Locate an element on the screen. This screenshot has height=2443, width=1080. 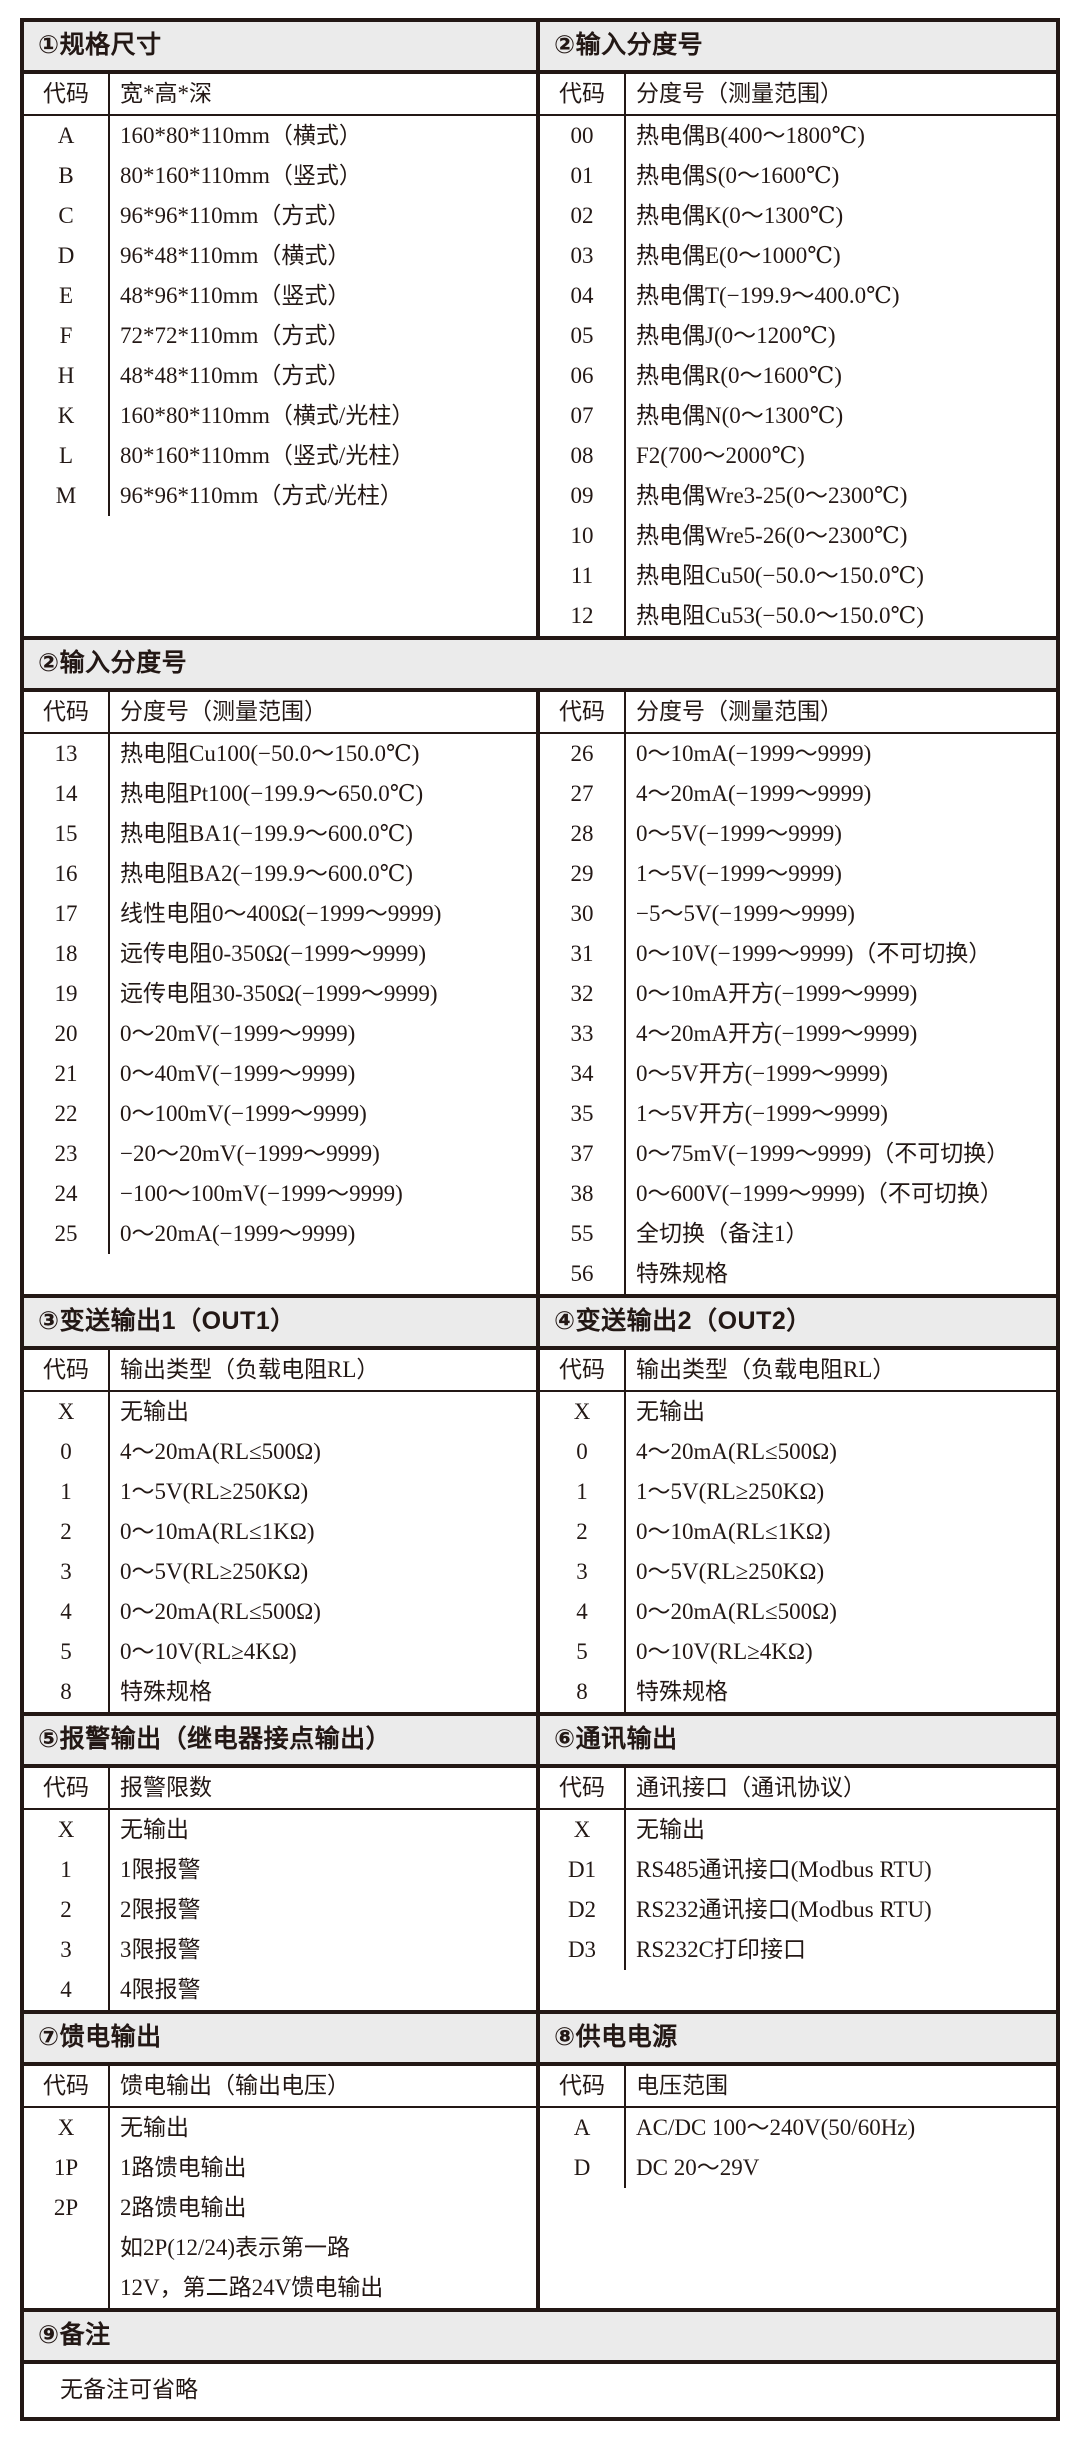
table-row: 03 热电偶E(0～1000℃) is located at coordinates (798, 256).